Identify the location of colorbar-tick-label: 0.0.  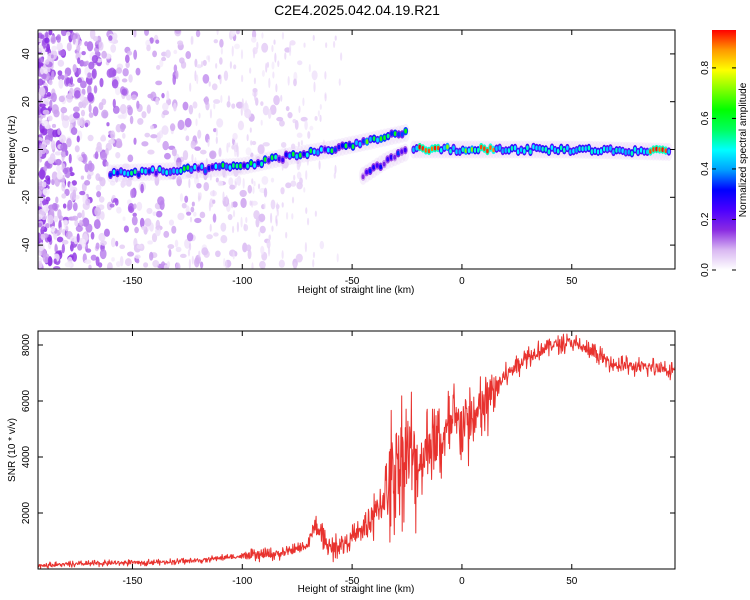
(705, 270).